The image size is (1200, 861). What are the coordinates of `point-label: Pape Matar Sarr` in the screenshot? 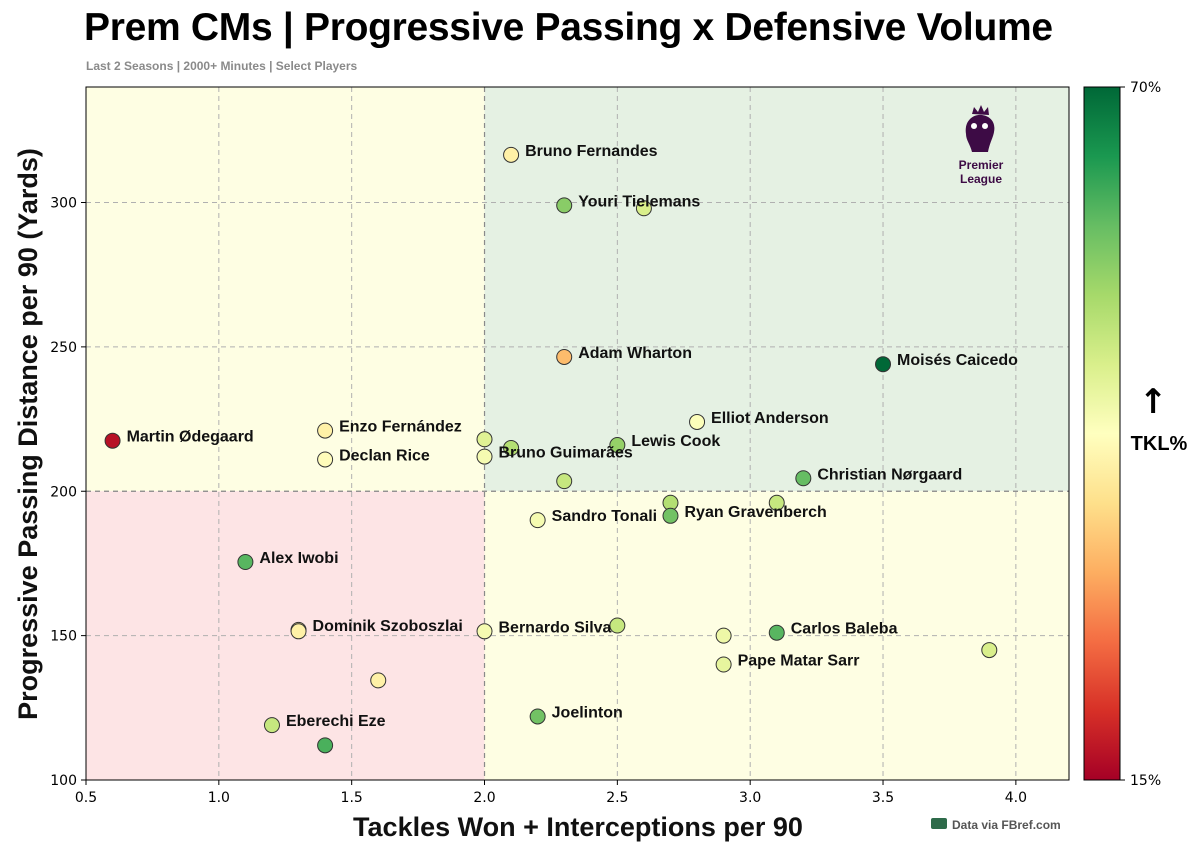 It's located at (799, 661).